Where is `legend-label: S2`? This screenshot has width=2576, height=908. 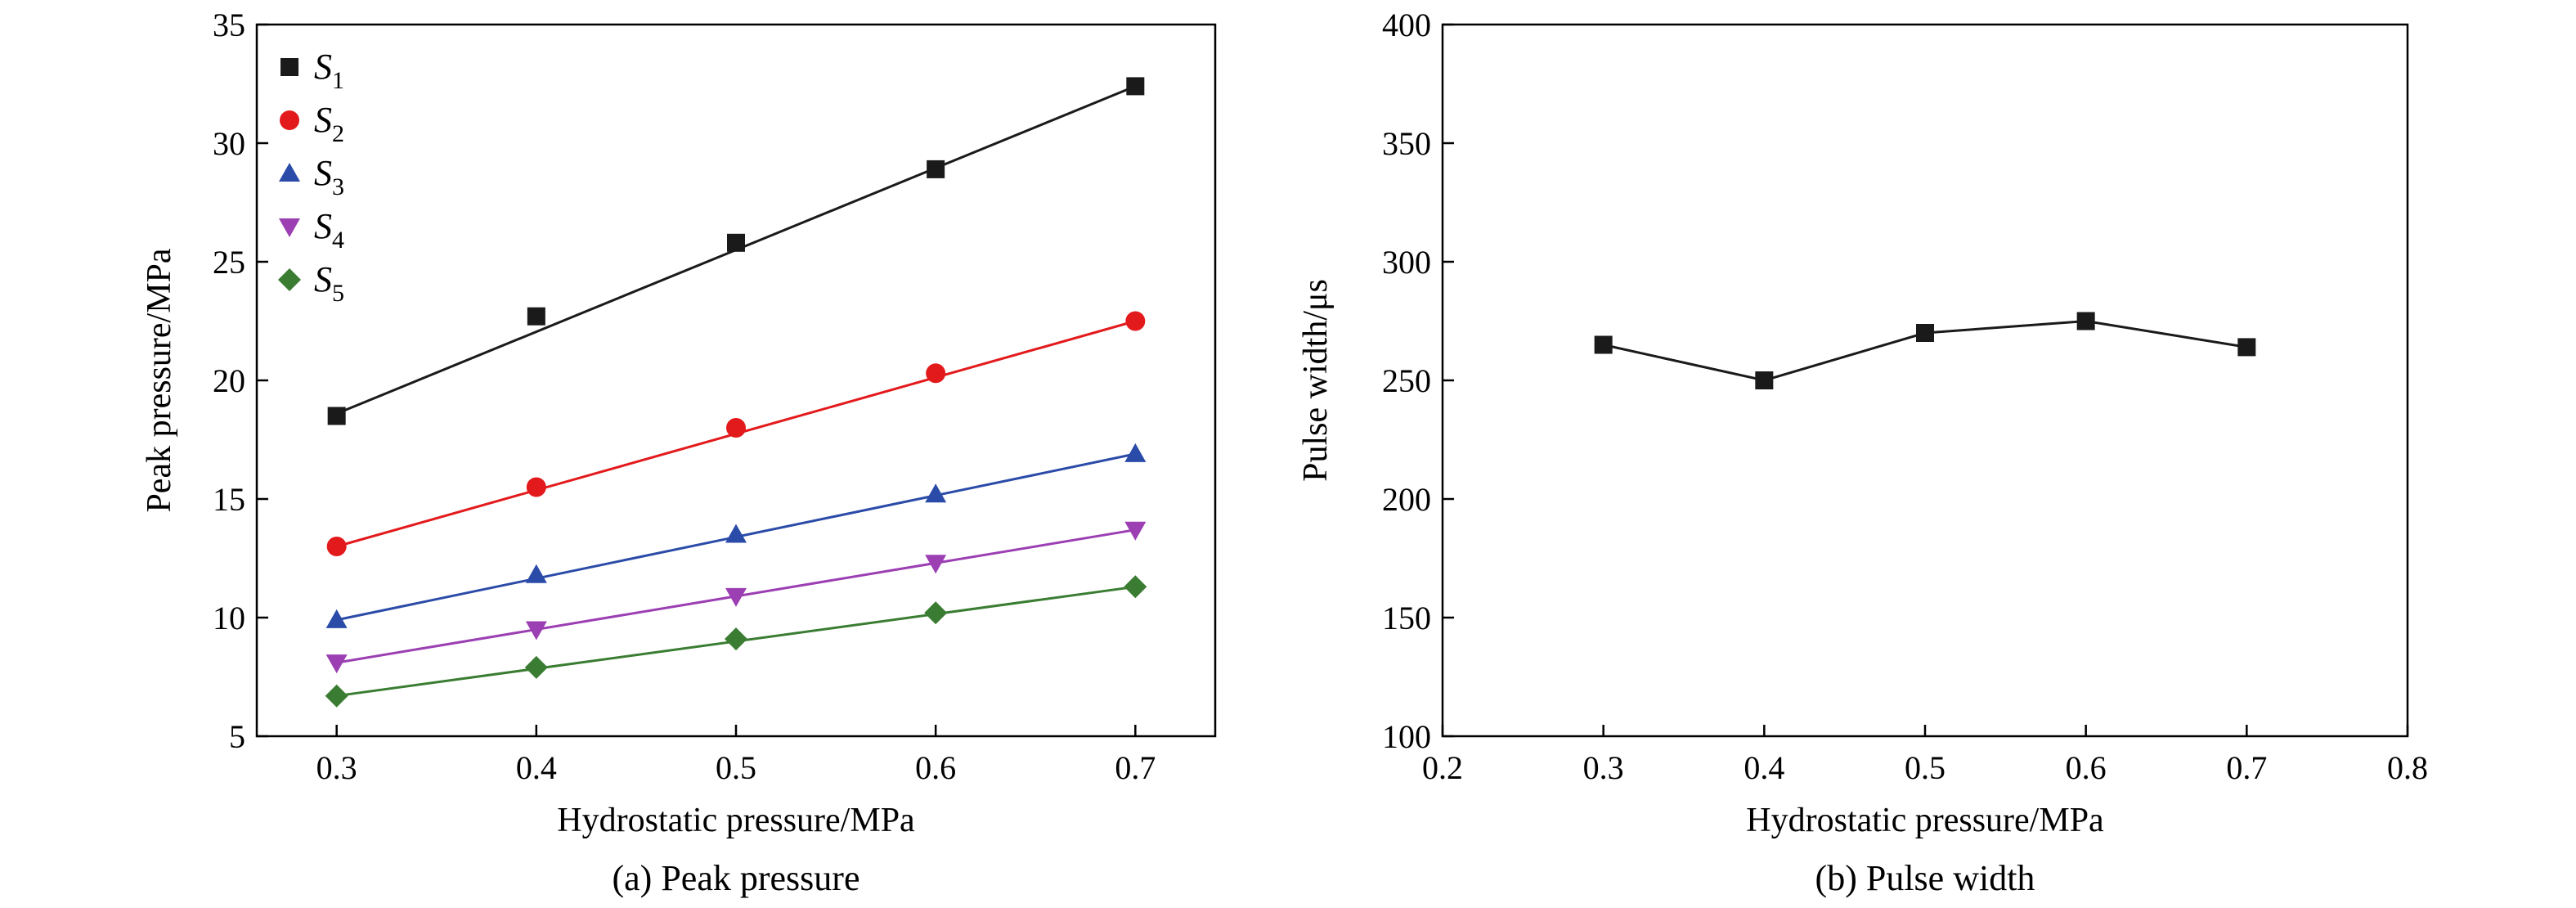 legend-label: S2 is located at coordinates (329, 123).